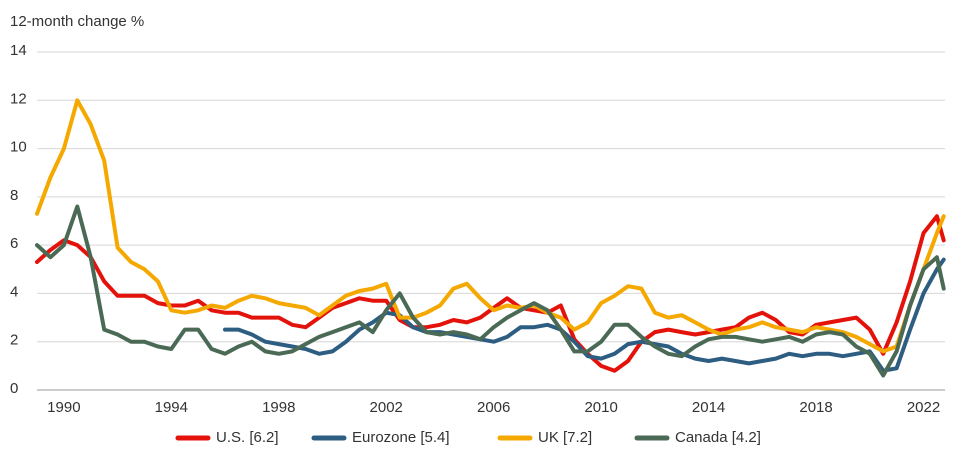  What do you see at coordinates (600, 407) in the screenshot?
I see `x-tick-label: 2010` at bounding box center [600, 407].